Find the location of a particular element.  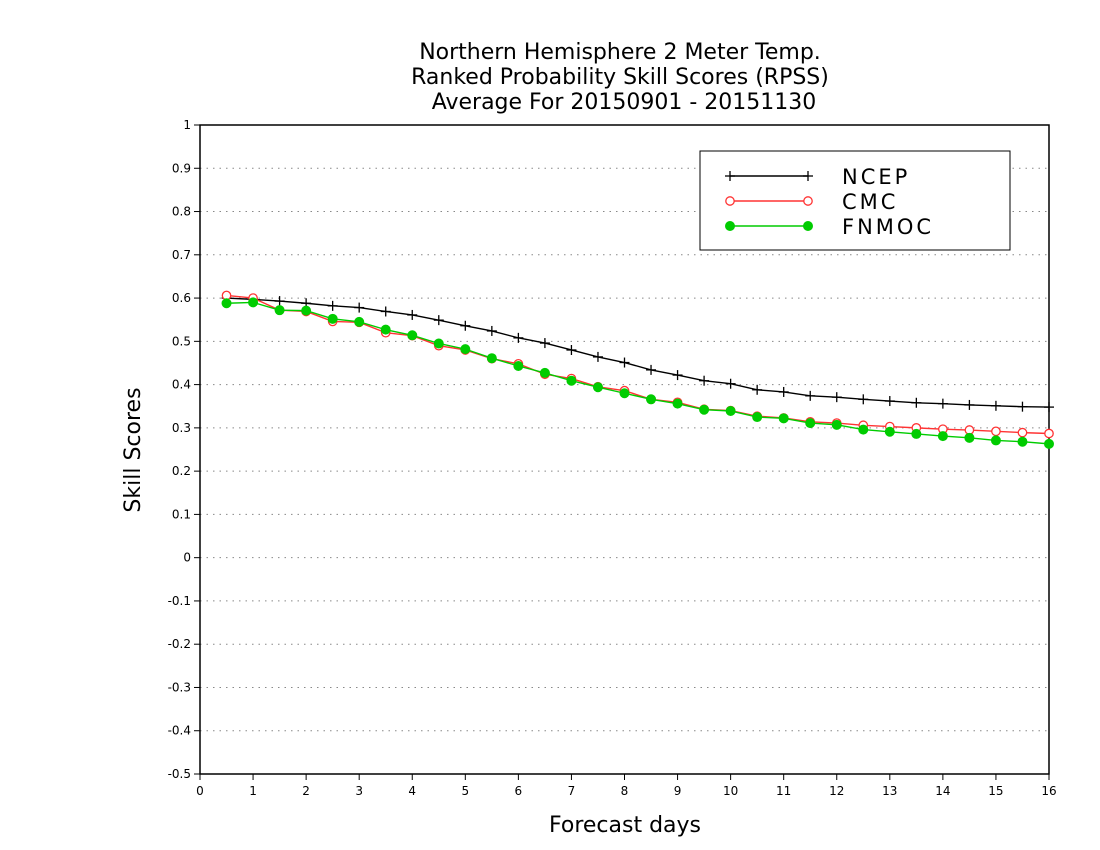

series-line-ncep is located at coordinates (638, 352).